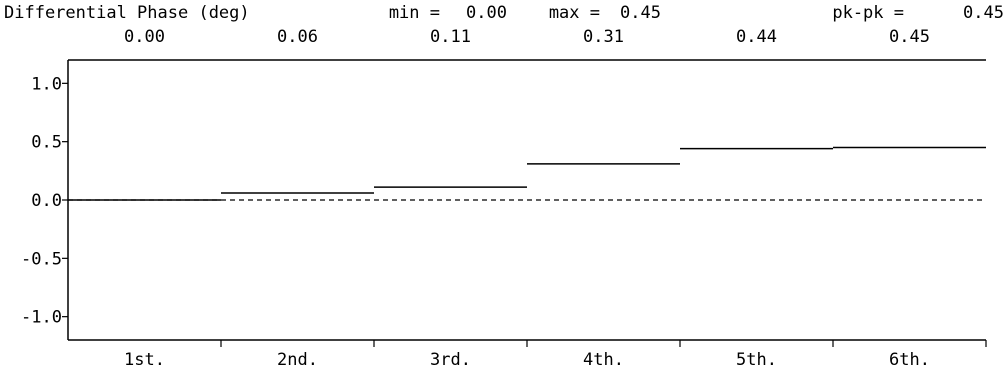 Image resolution: width=1008 pixels, height=375 pixels. I want to click on chart-title: Differential Phase (deg), so click(127, 13).